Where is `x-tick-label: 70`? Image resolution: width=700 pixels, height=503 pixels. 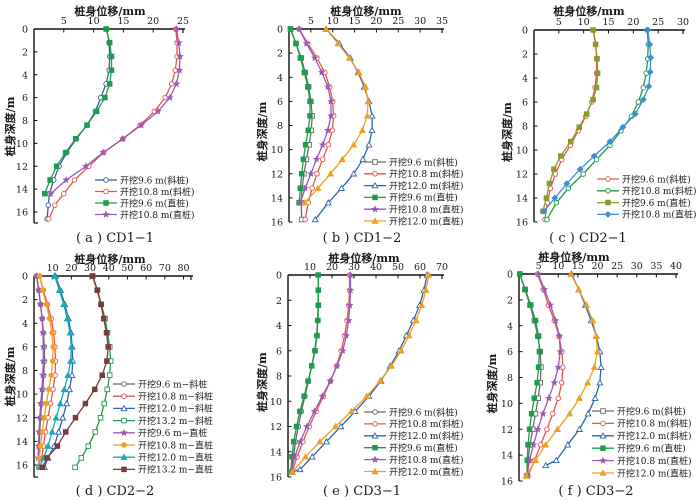 x-tick-label: 70 is located at coordinates (442, 267).